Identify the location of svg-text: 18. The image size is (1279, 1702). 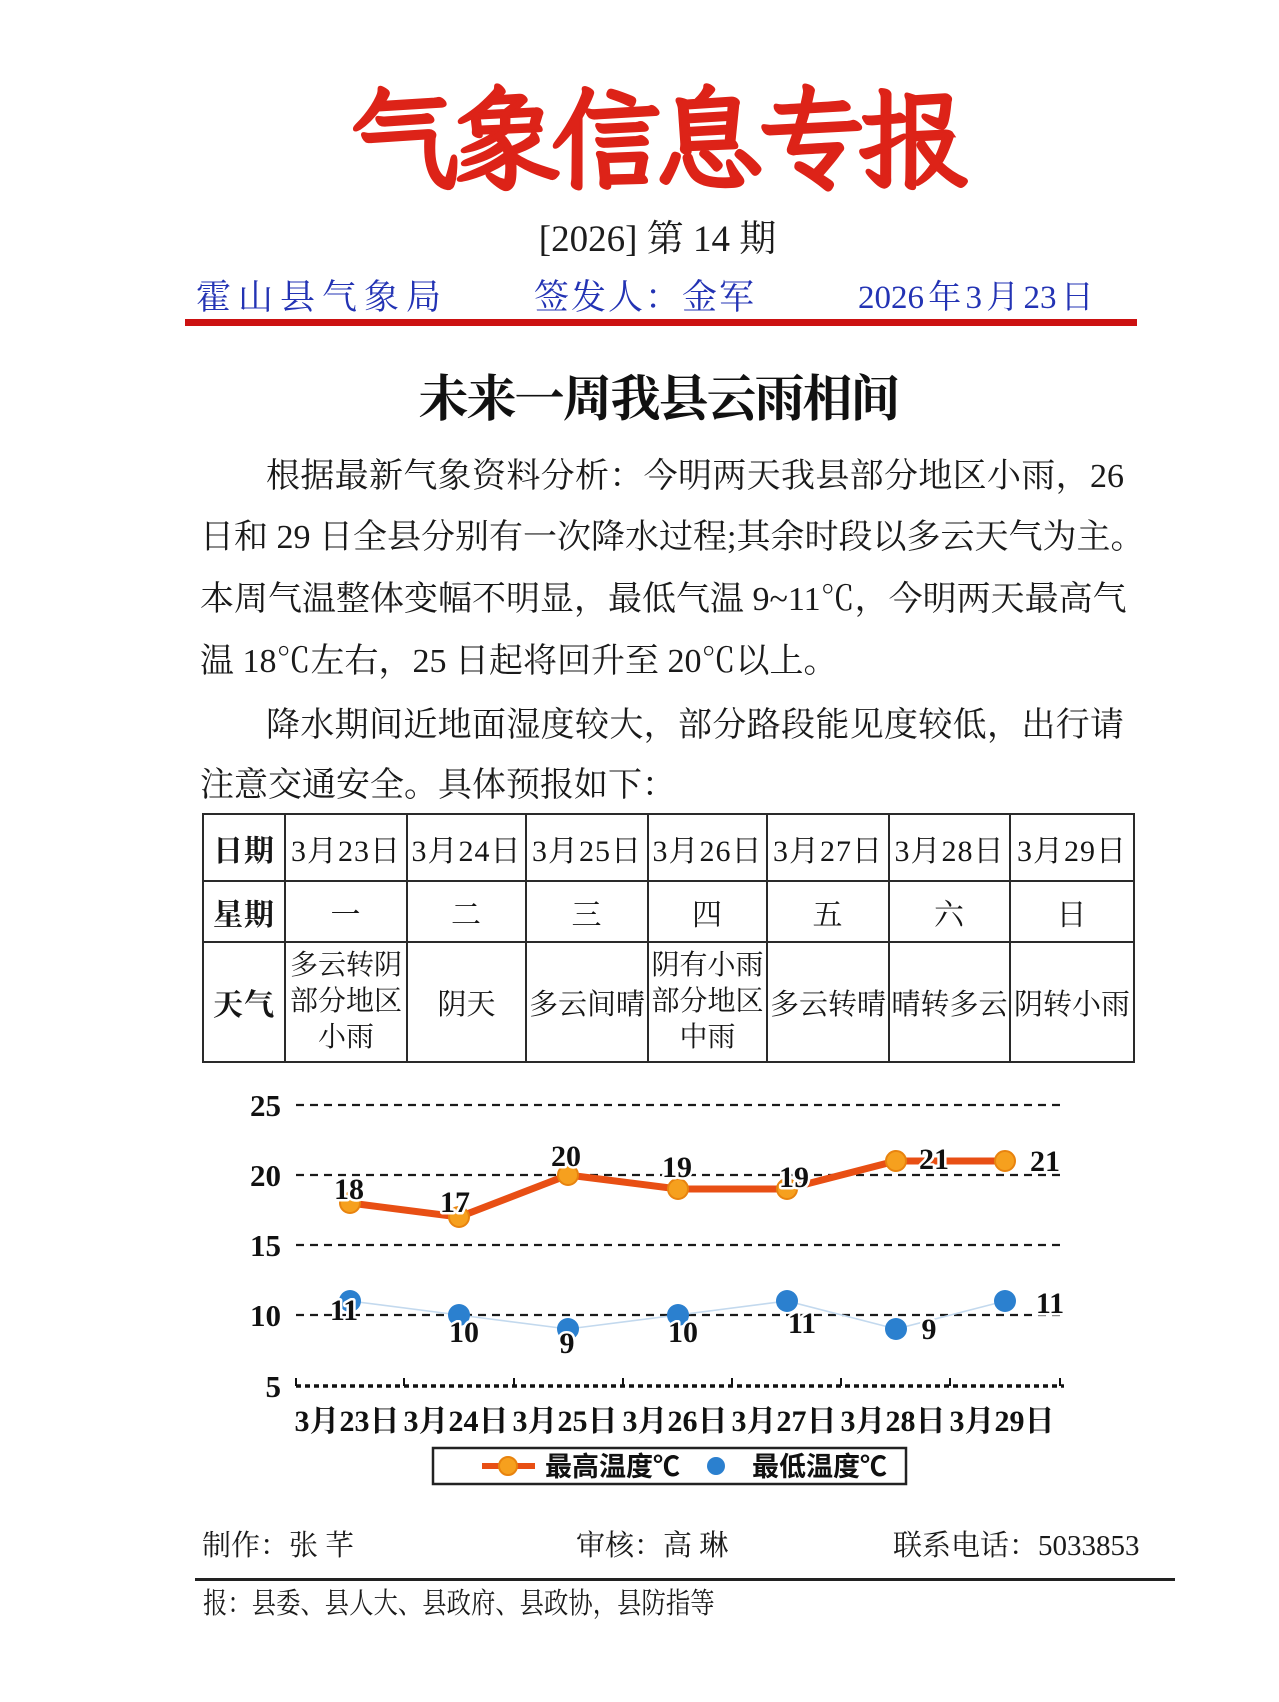
(349, 1189).